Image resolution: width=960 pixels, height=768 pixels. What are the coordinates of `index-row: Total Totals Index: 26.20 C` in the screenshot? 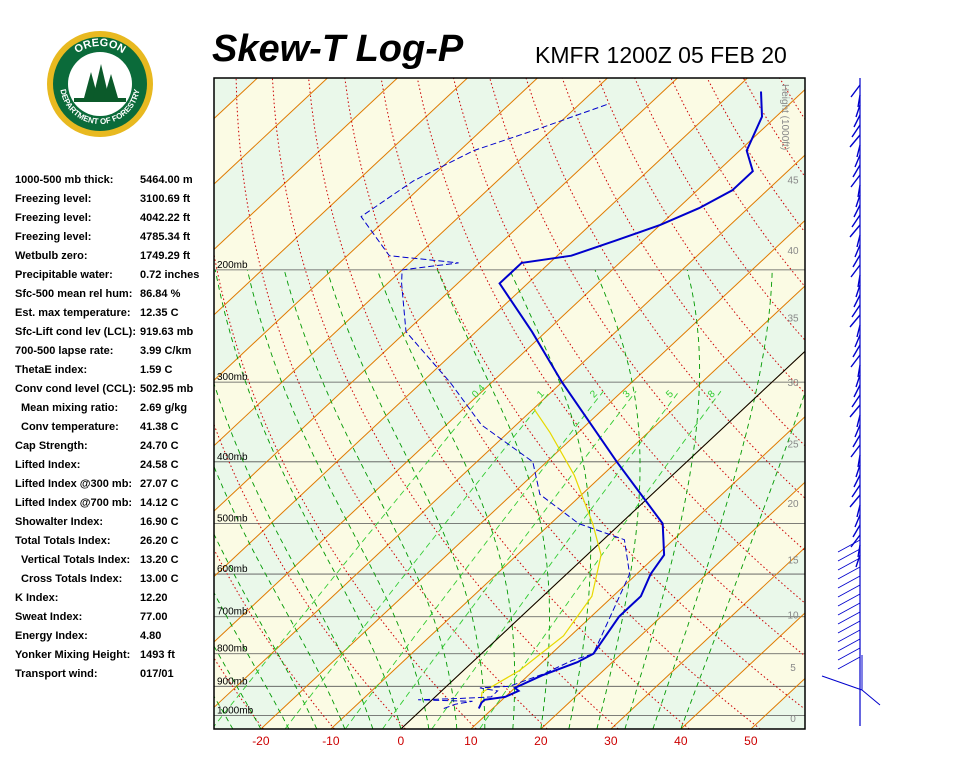 It's located at (117, 540).